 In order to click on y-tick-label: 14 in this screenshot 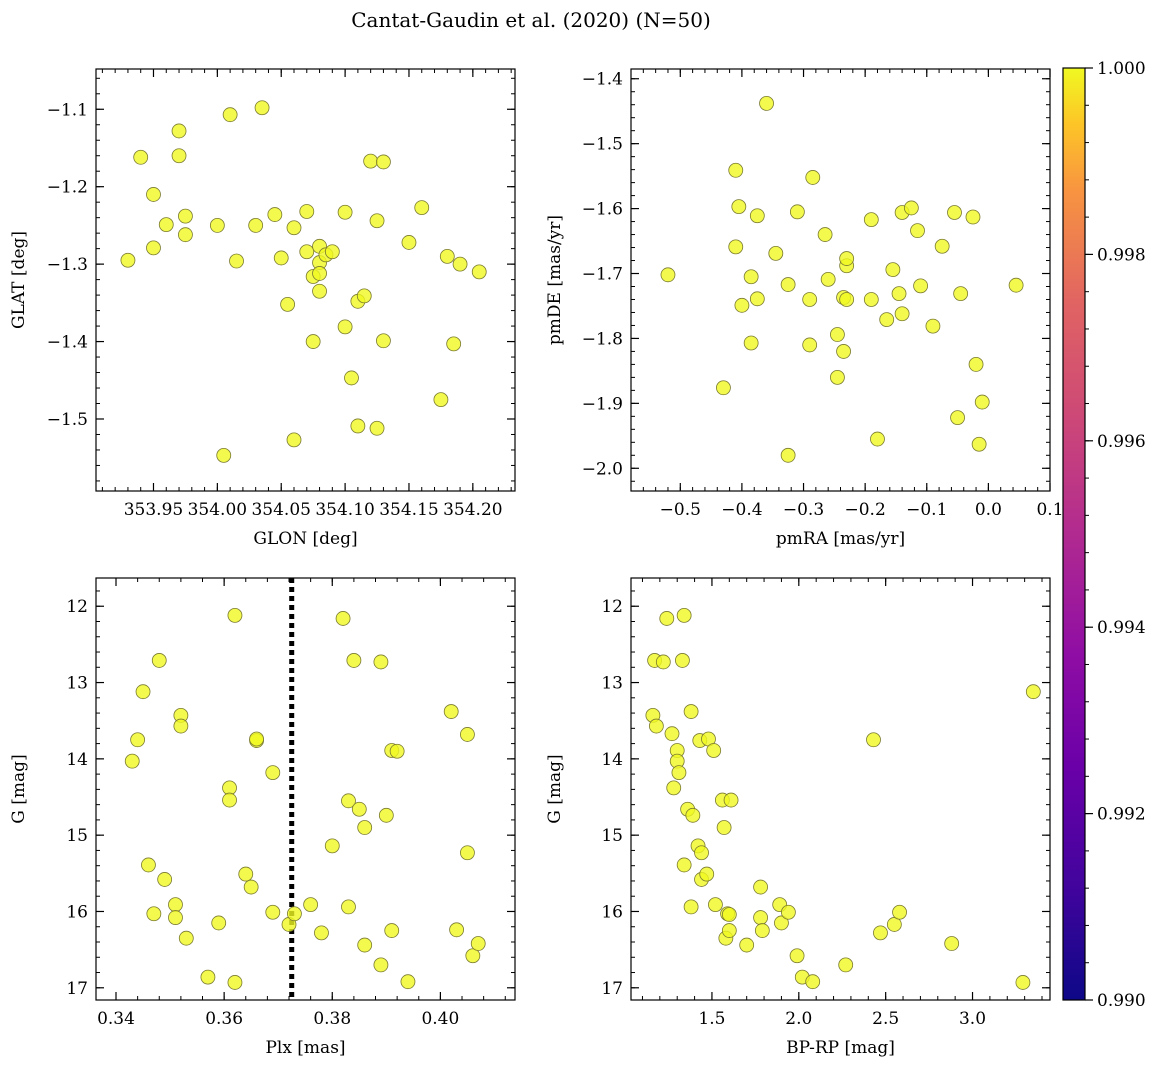, I will do `click(612, 760)`.